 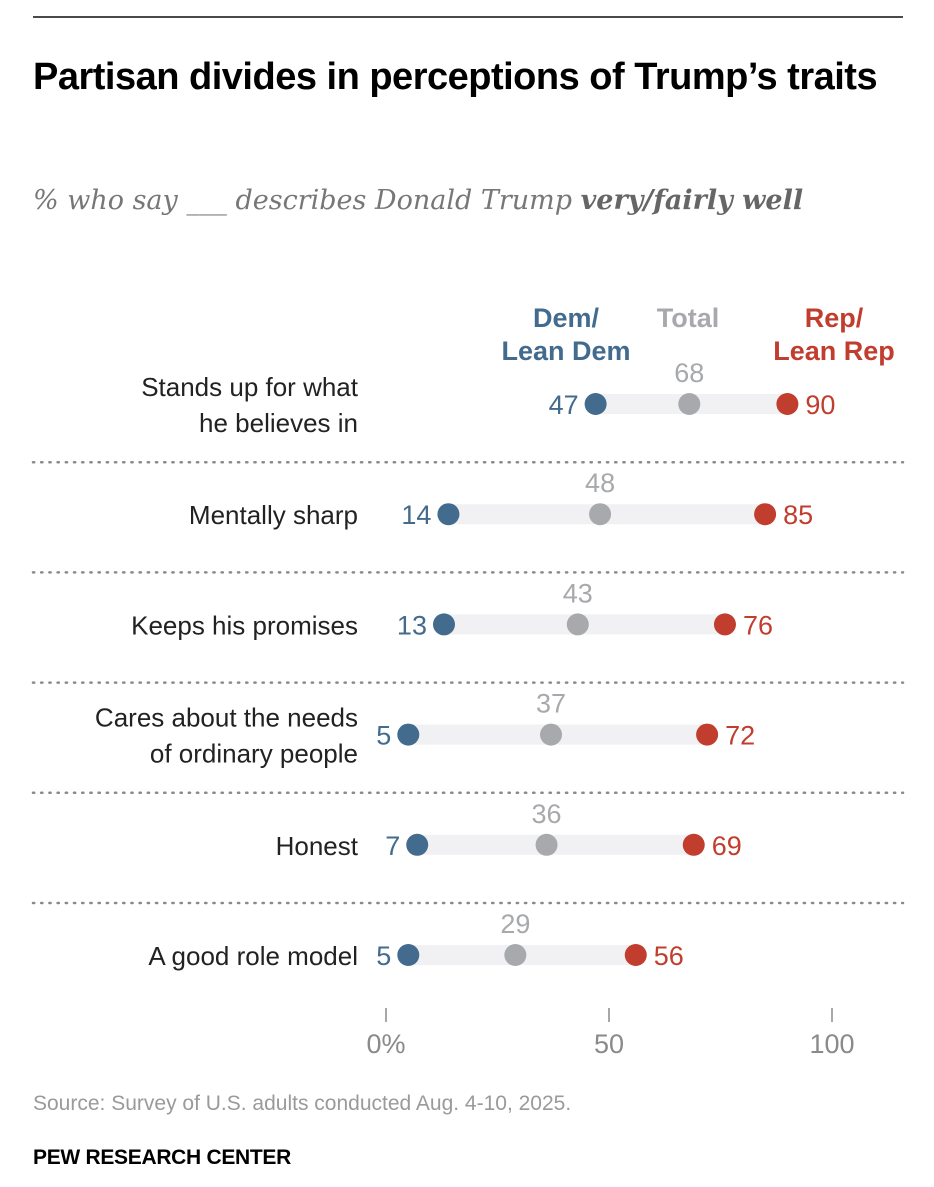 What do you see at coordinates (547, 814) in the screenshot?
I see `total-value-label: 36` at bounding box center [547, 814].